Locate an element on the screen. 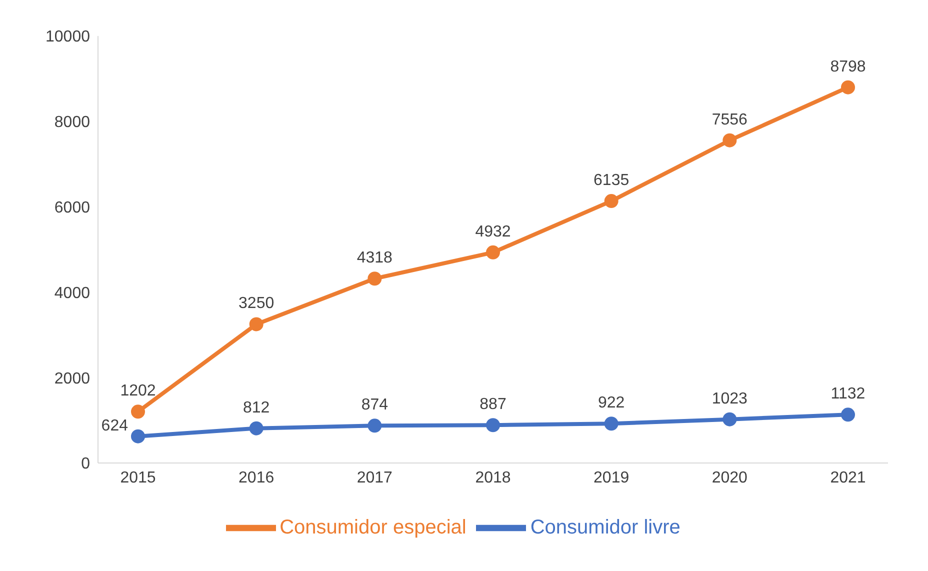  data-label: 1132 is located at coordinates (848, 394).